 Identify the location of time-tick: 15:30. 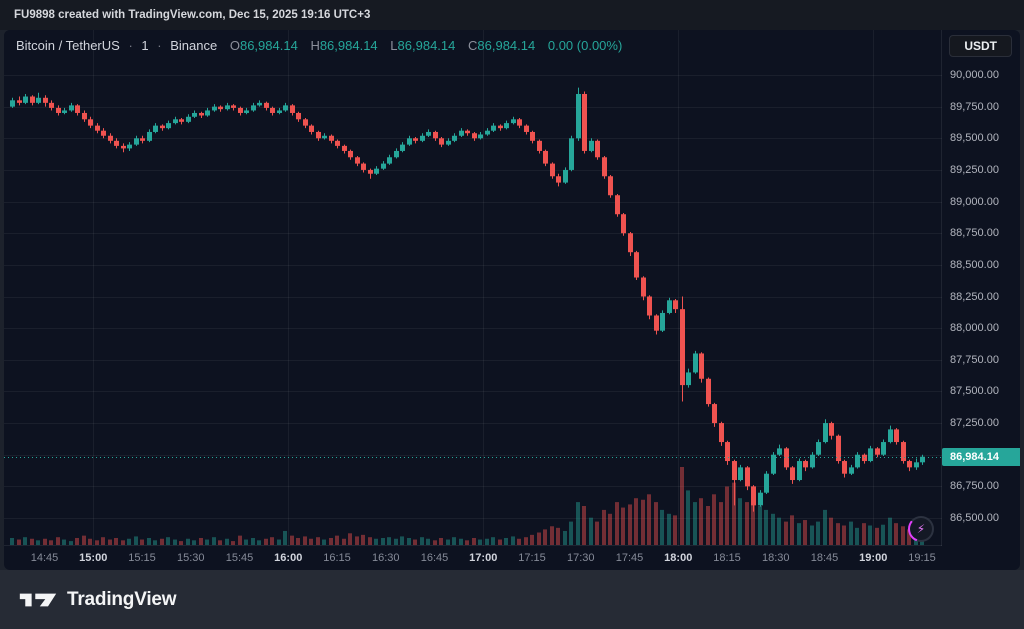
(190, 558).